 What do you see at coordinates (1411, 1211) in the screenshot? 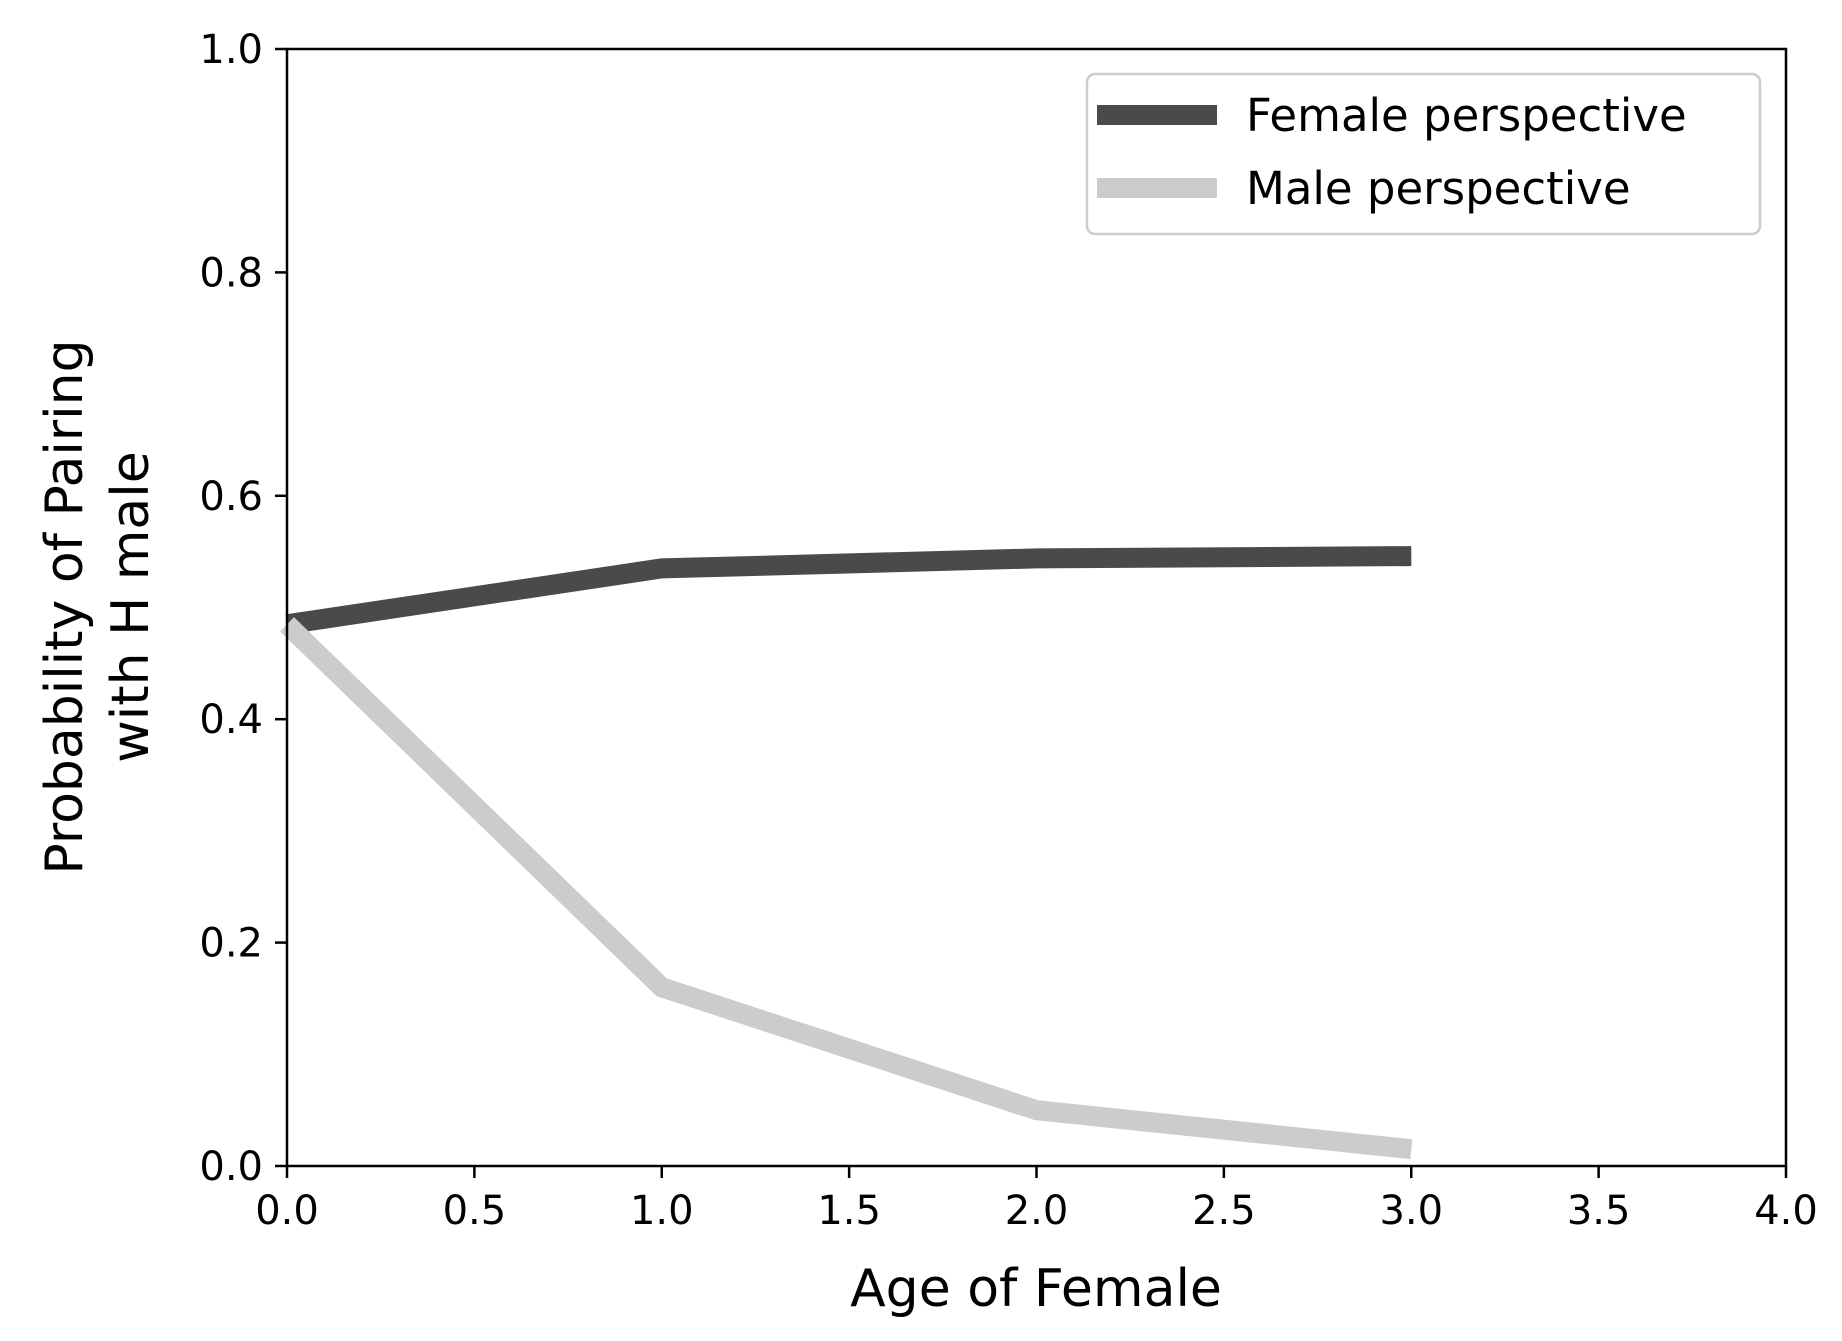
I see `x-tick-label: 3.0` at bounding box center [1411, 1211].